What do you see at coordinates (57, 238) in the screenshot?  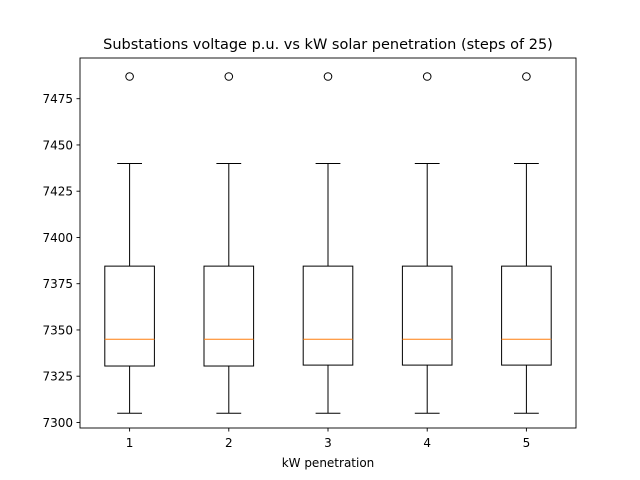 I see `y-tick-label: 7400` at bounding box center [57, 238].